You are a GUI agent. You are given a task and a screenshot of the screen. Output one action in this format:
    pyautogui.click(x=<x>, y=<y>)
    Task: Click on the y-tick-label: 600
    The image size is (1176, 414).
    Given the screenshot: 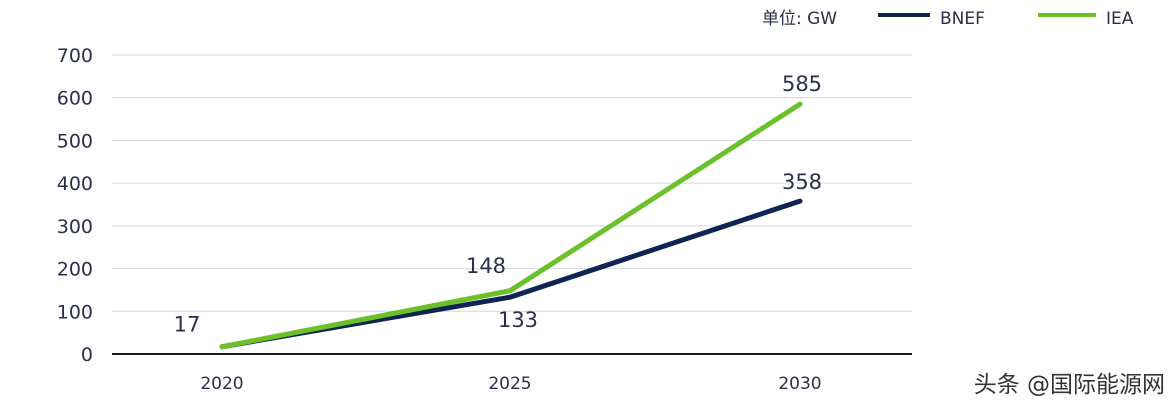 What is the action you would take?
    pyautogui.click(x=75, y=99)
    